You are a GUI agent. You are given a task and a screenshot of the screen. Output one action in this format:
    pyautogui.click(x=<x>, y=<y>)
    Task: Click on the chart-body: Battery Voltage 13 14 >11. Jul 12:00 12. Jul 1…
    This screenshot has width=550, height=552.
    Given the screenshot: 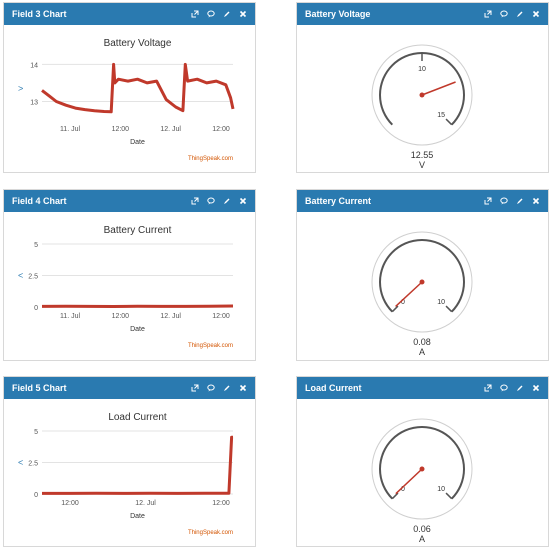 What is the action you would take?
    pyautogui.click(x=129, y=101)
    